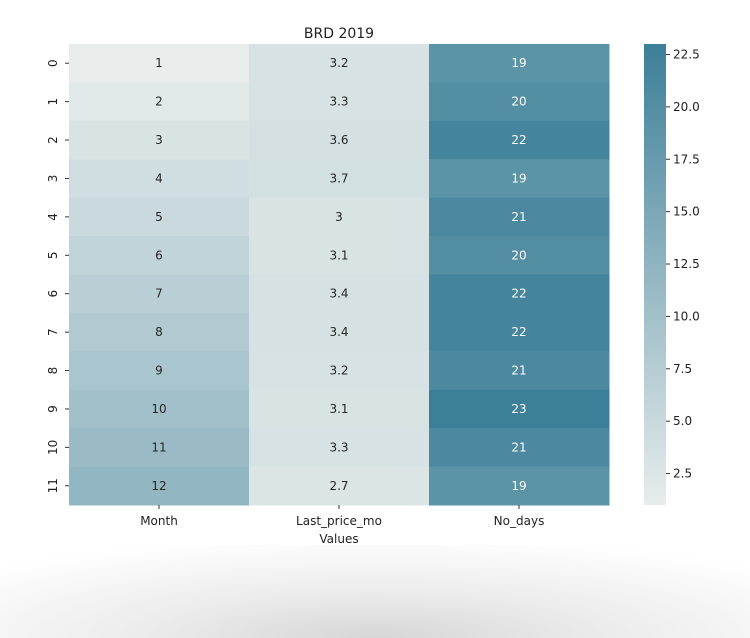 The width and height of the screenshot is (750, 638). Describe the element at coordinates (686, 316) in the screenshot. I see `colorbar-tick-label: 10.0` at that location.